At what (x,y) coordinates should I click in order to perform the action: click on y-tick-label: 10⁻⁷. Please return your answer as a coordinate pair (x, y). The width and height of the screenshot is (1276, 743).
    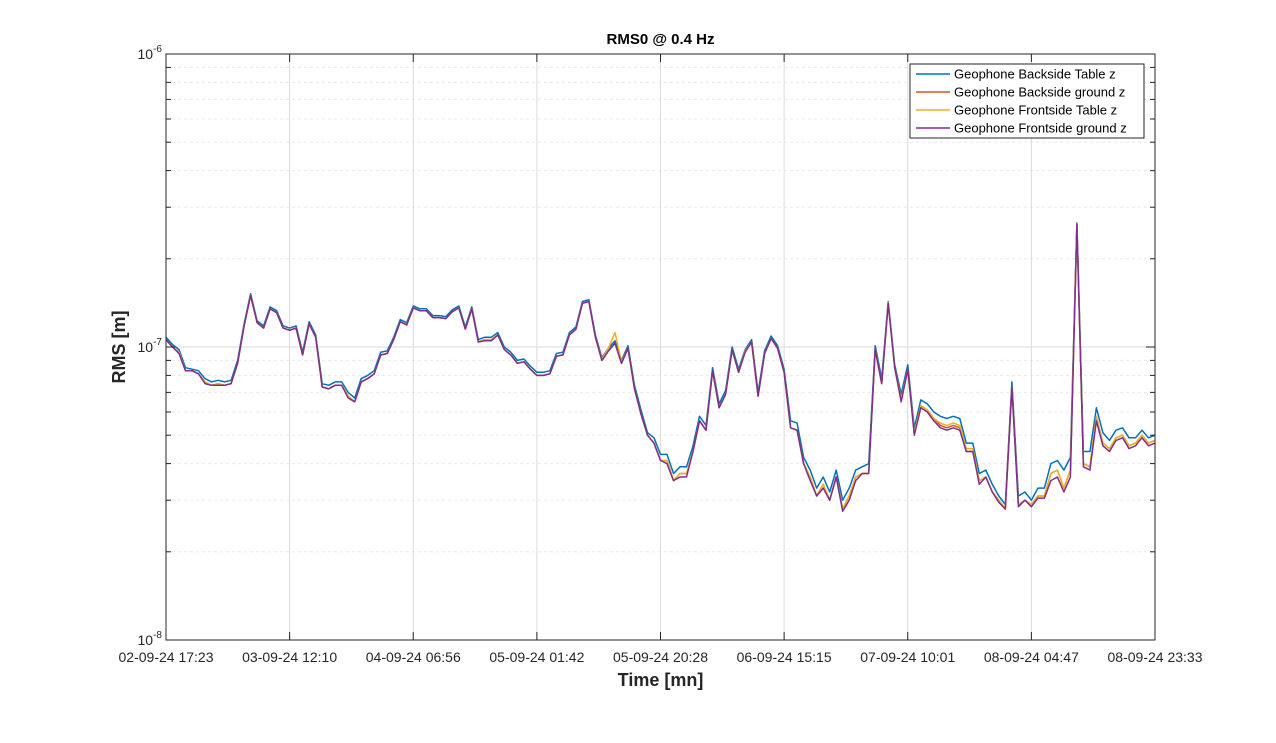
    Looking at the image, I should click on (150, 346).